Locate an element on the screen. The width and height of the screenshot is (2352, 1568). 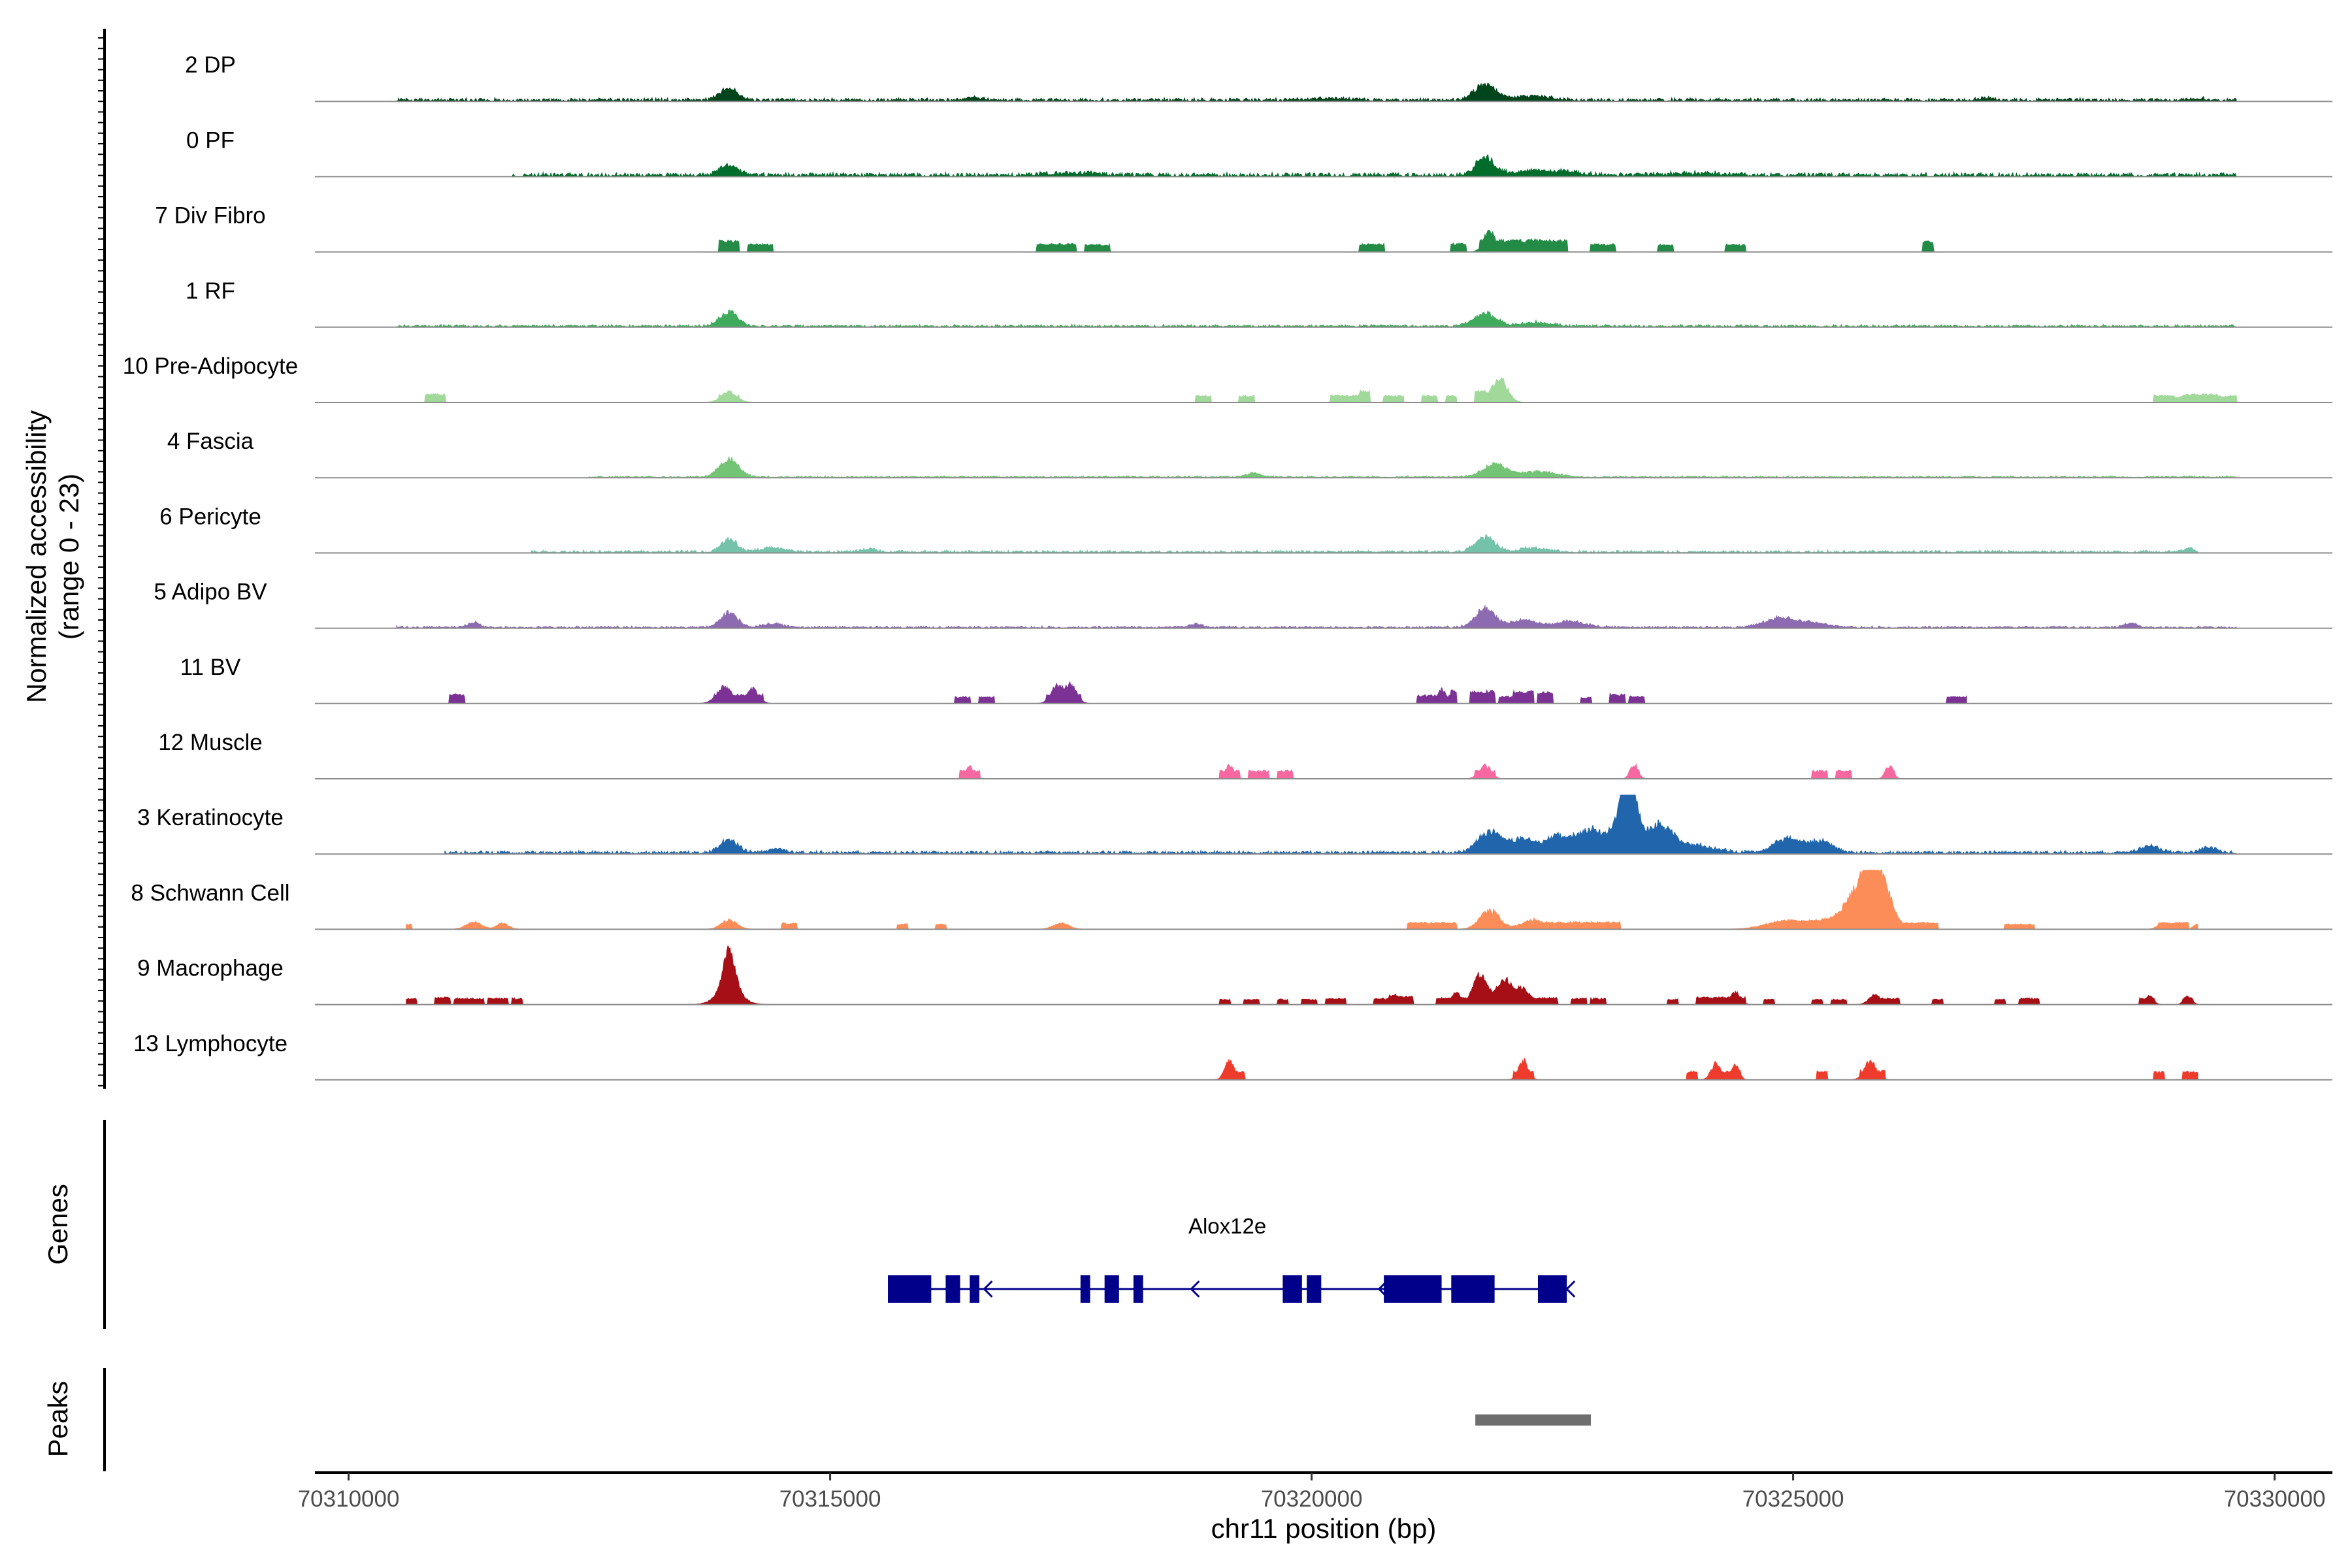
track-label: 7 Div Fibro is located at coordinates (210, 216).